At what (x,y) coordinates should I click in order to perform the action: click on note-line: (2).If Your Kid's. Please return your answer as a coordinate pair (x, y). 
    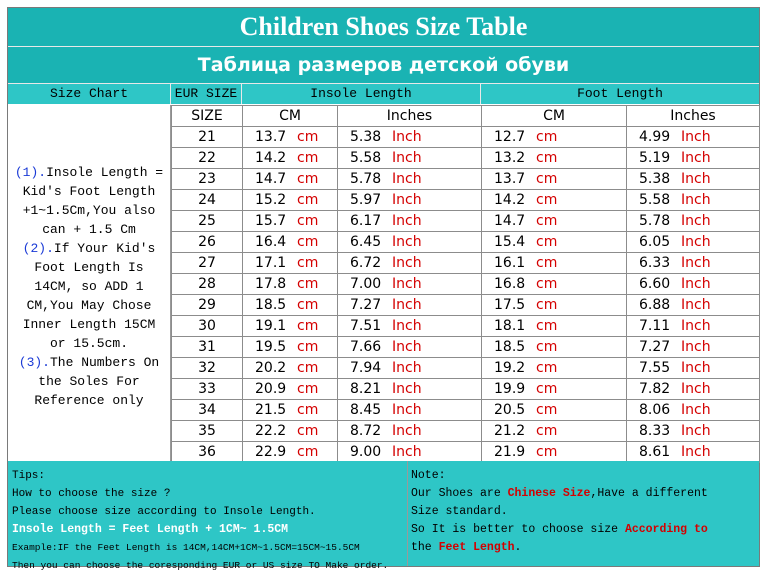
    Looking at the image, I should click on (89, 248).